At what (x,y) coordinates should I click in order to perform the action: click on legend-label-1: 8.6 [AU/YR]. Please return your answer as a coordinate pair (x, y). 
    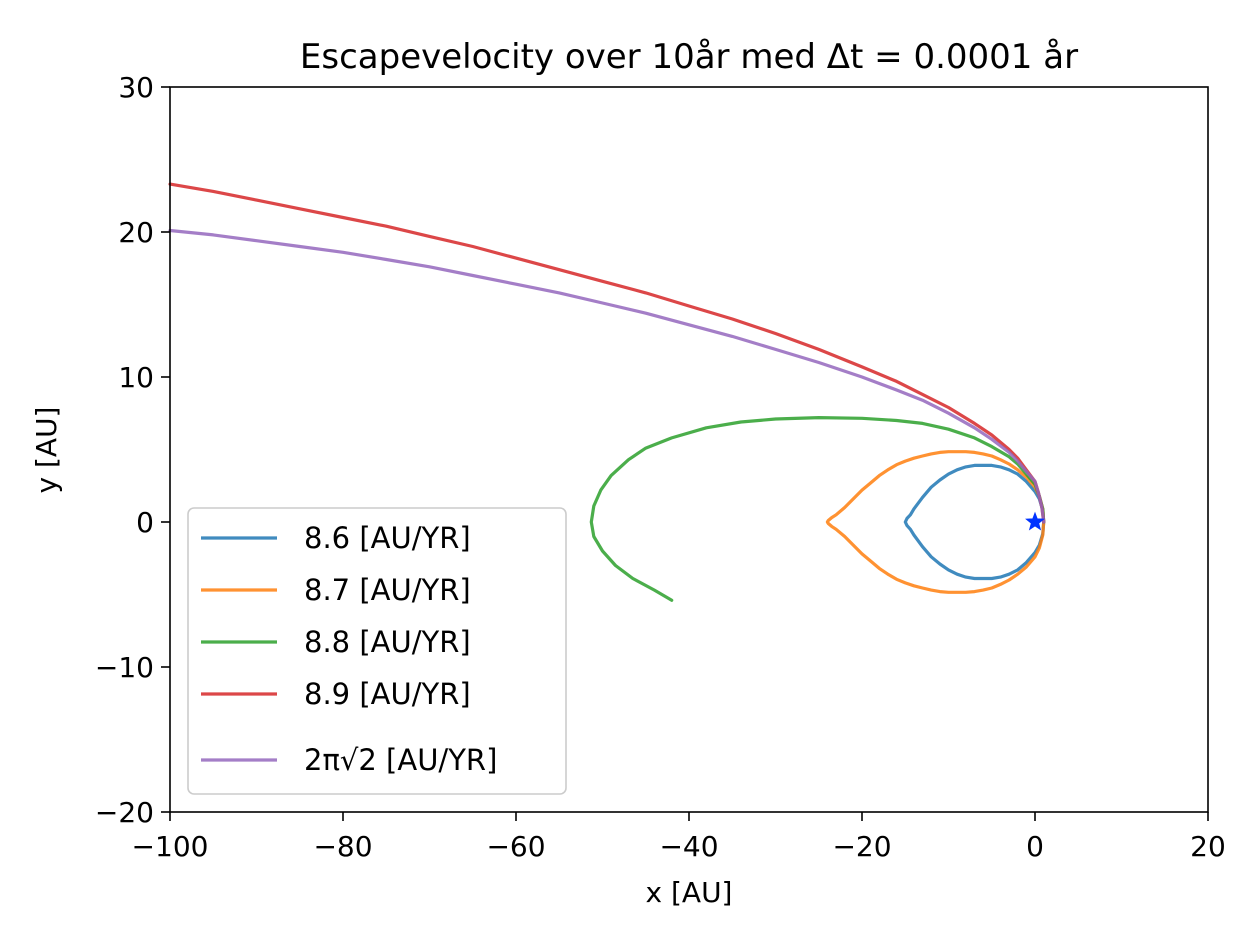
    Looking at the image, I should click on (387, 538).